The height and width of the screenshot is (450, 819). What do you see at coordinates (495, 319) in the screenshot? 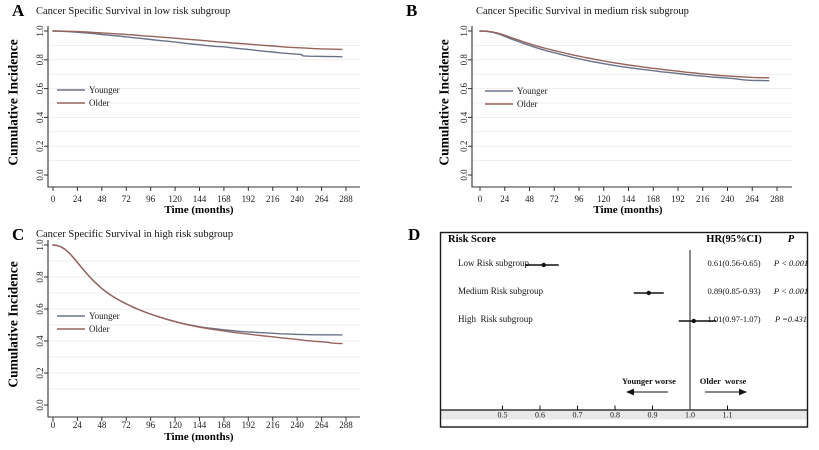
I see `forest-row-label: High Risk subgroup` at bounding box center [495, 319].